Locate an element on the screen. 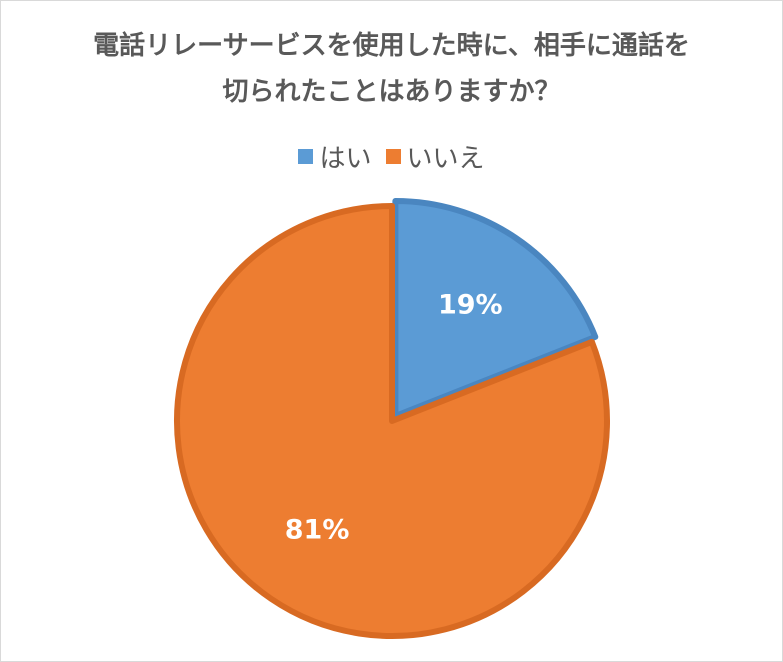 This screenshot has height=662, width=783. chart-title-line-2: 切られたことはありますか？ is located at coordinates (391, 92).